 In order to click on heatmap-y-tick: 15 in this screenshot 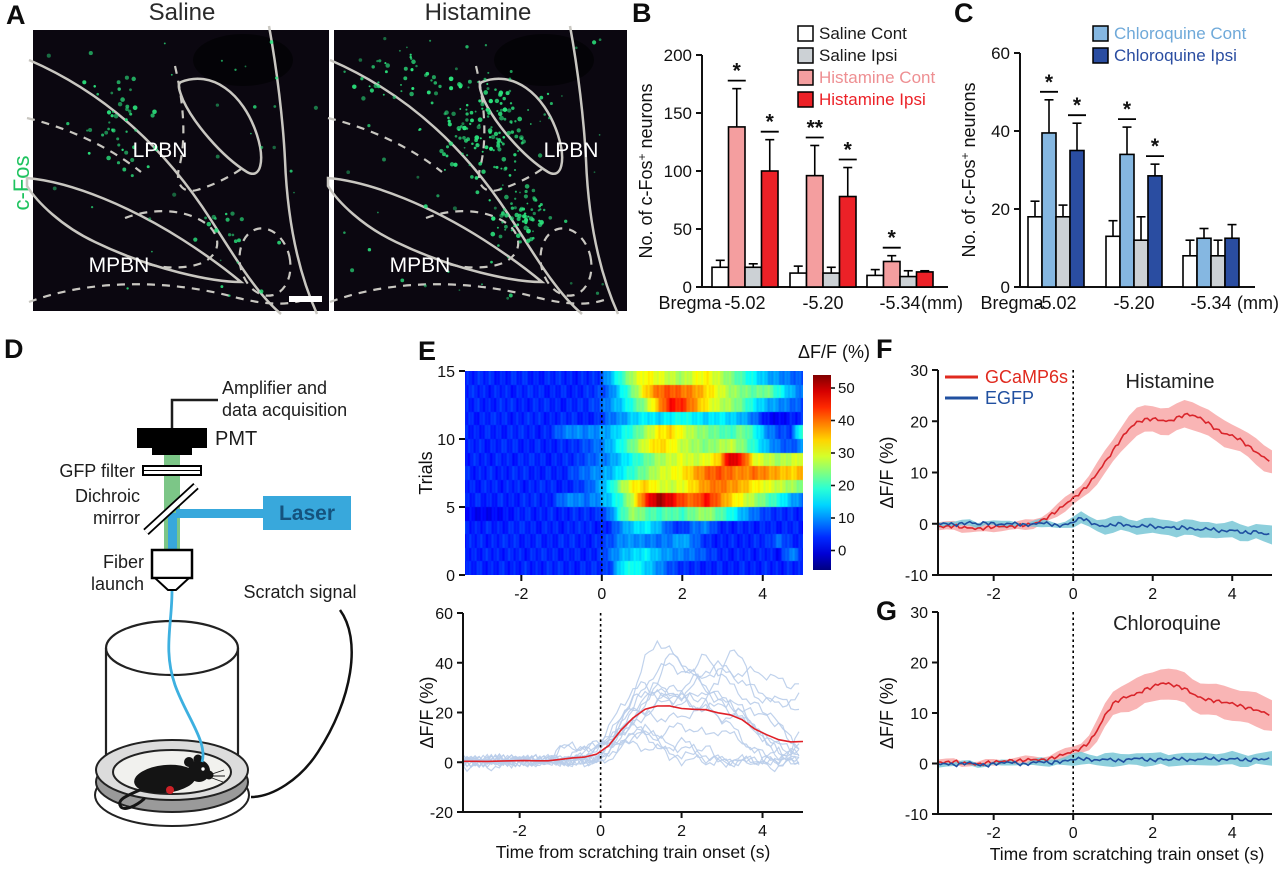, I will do `click(446, 372)`.